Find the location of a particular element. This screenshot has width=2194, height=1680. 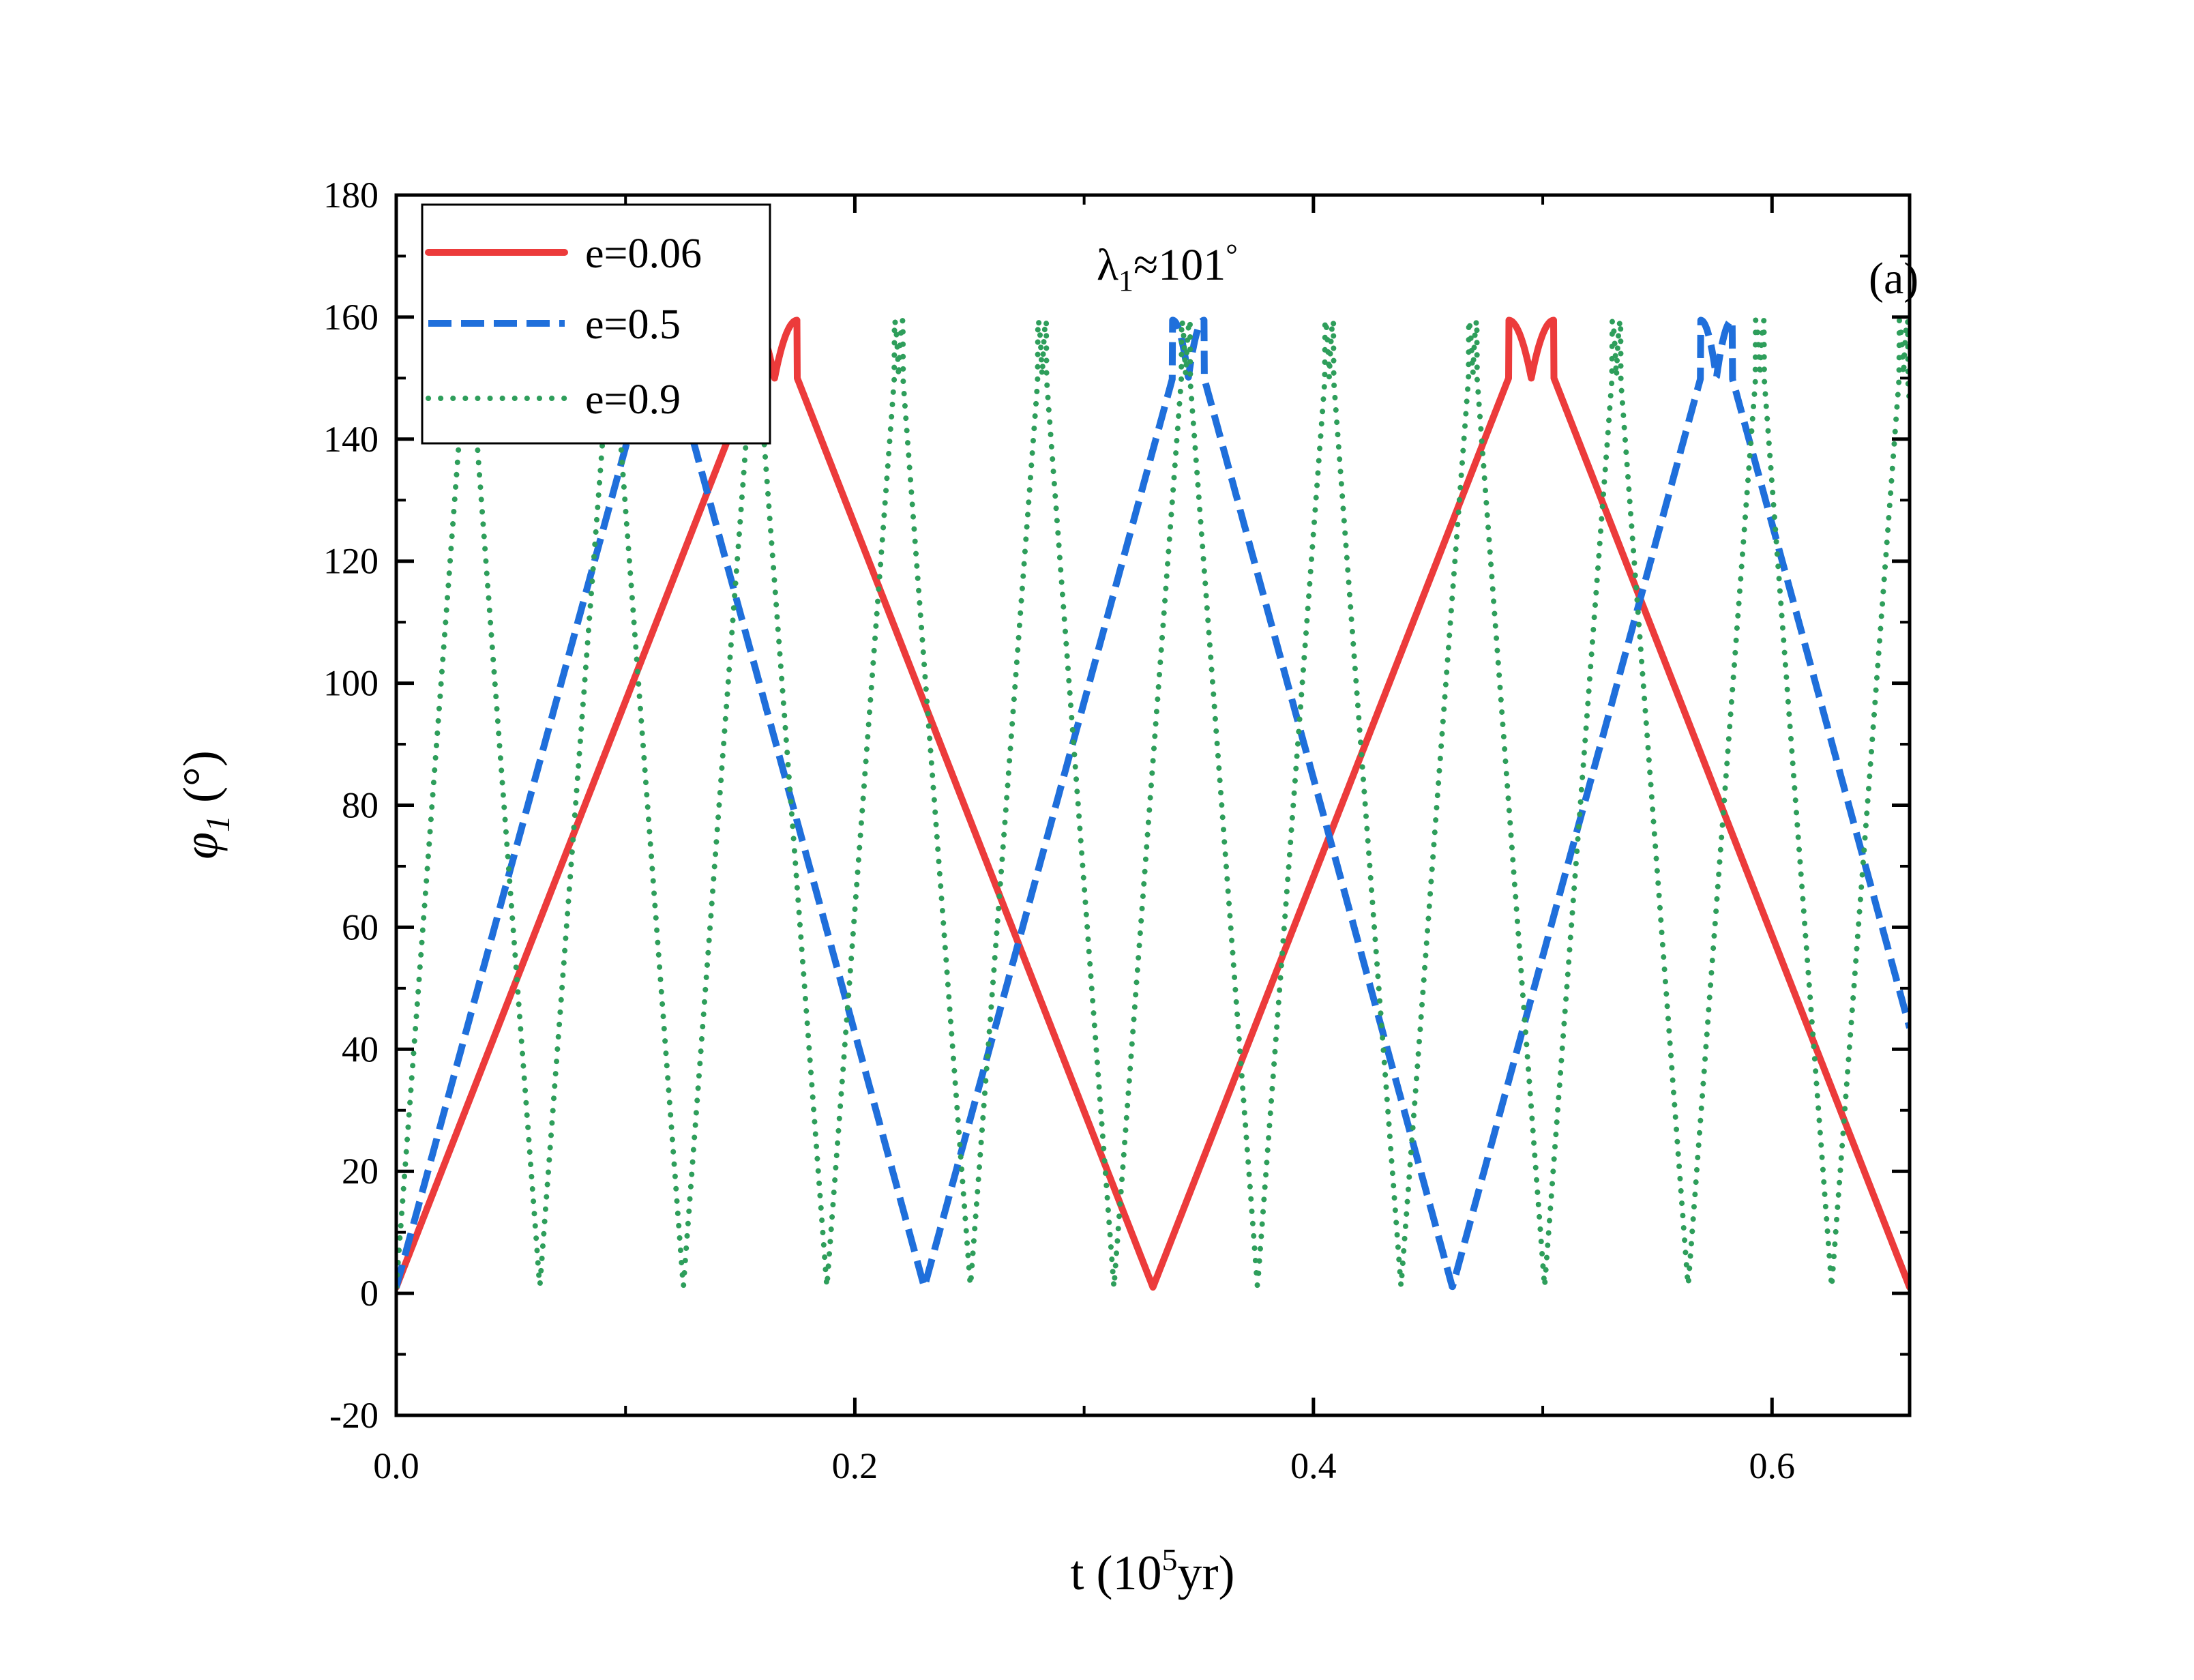

y-tick-label: 20 is located at coordinates (360, 1171).